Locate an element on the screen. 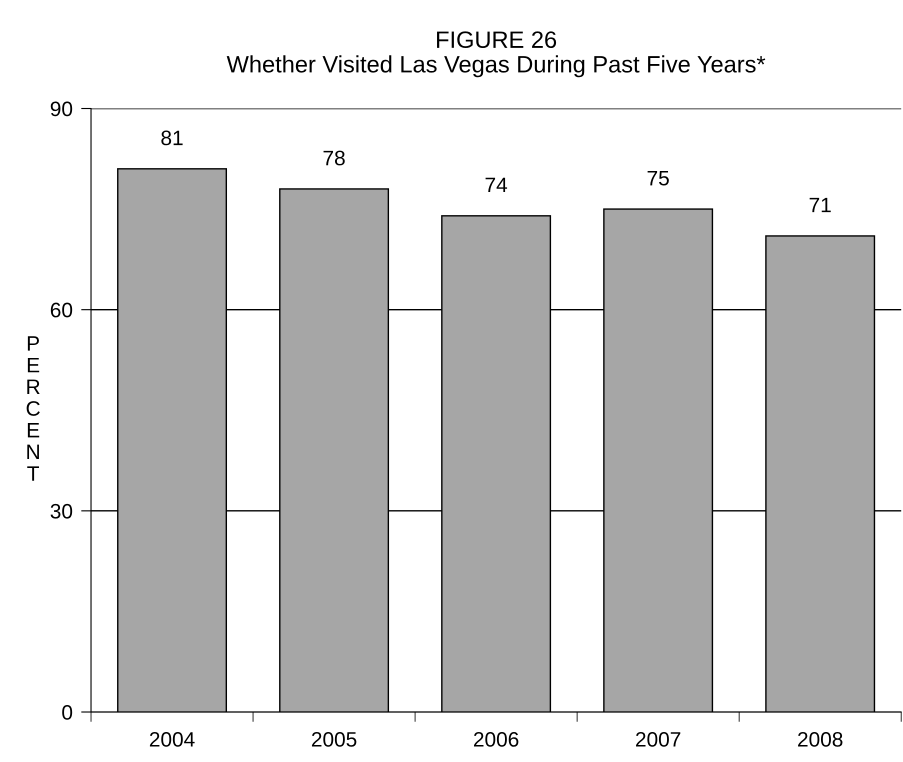 This screenshot has width=903, height=762. x-tick-label: 2008 is located at coordinates (820, 739).